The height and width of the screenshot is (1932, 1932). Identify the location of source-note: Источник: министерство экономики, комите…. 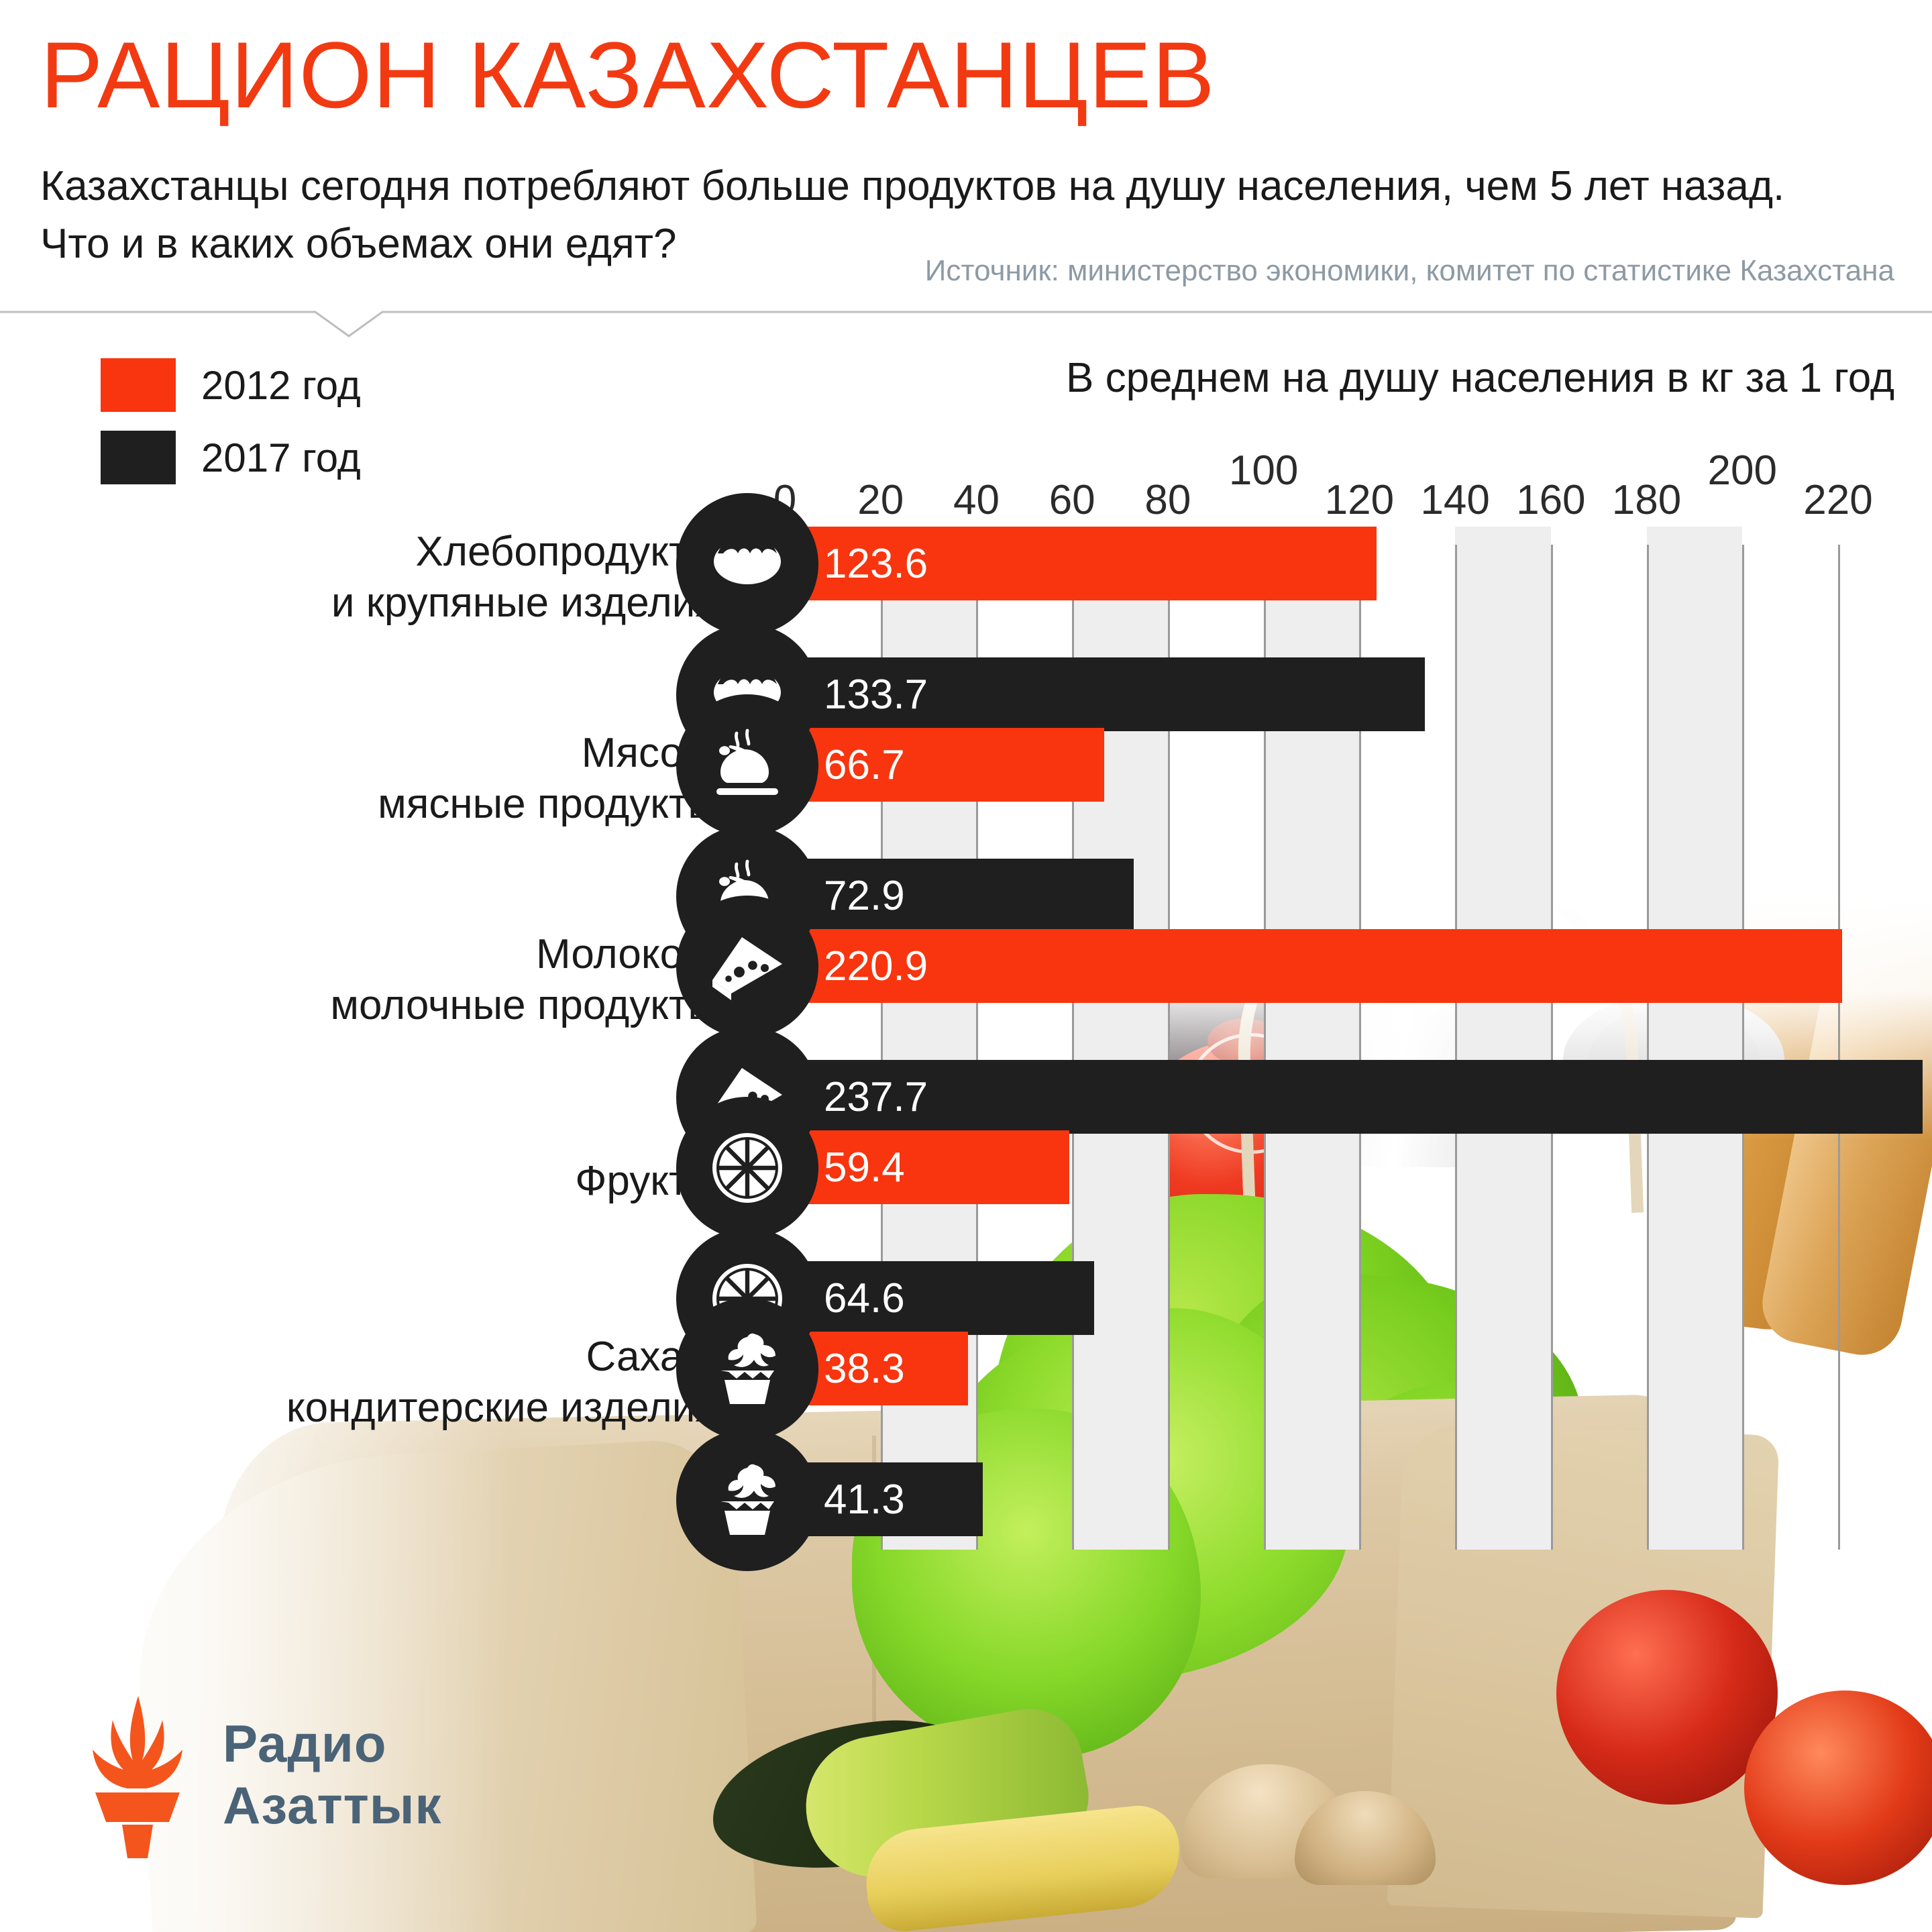
(1409, 270).